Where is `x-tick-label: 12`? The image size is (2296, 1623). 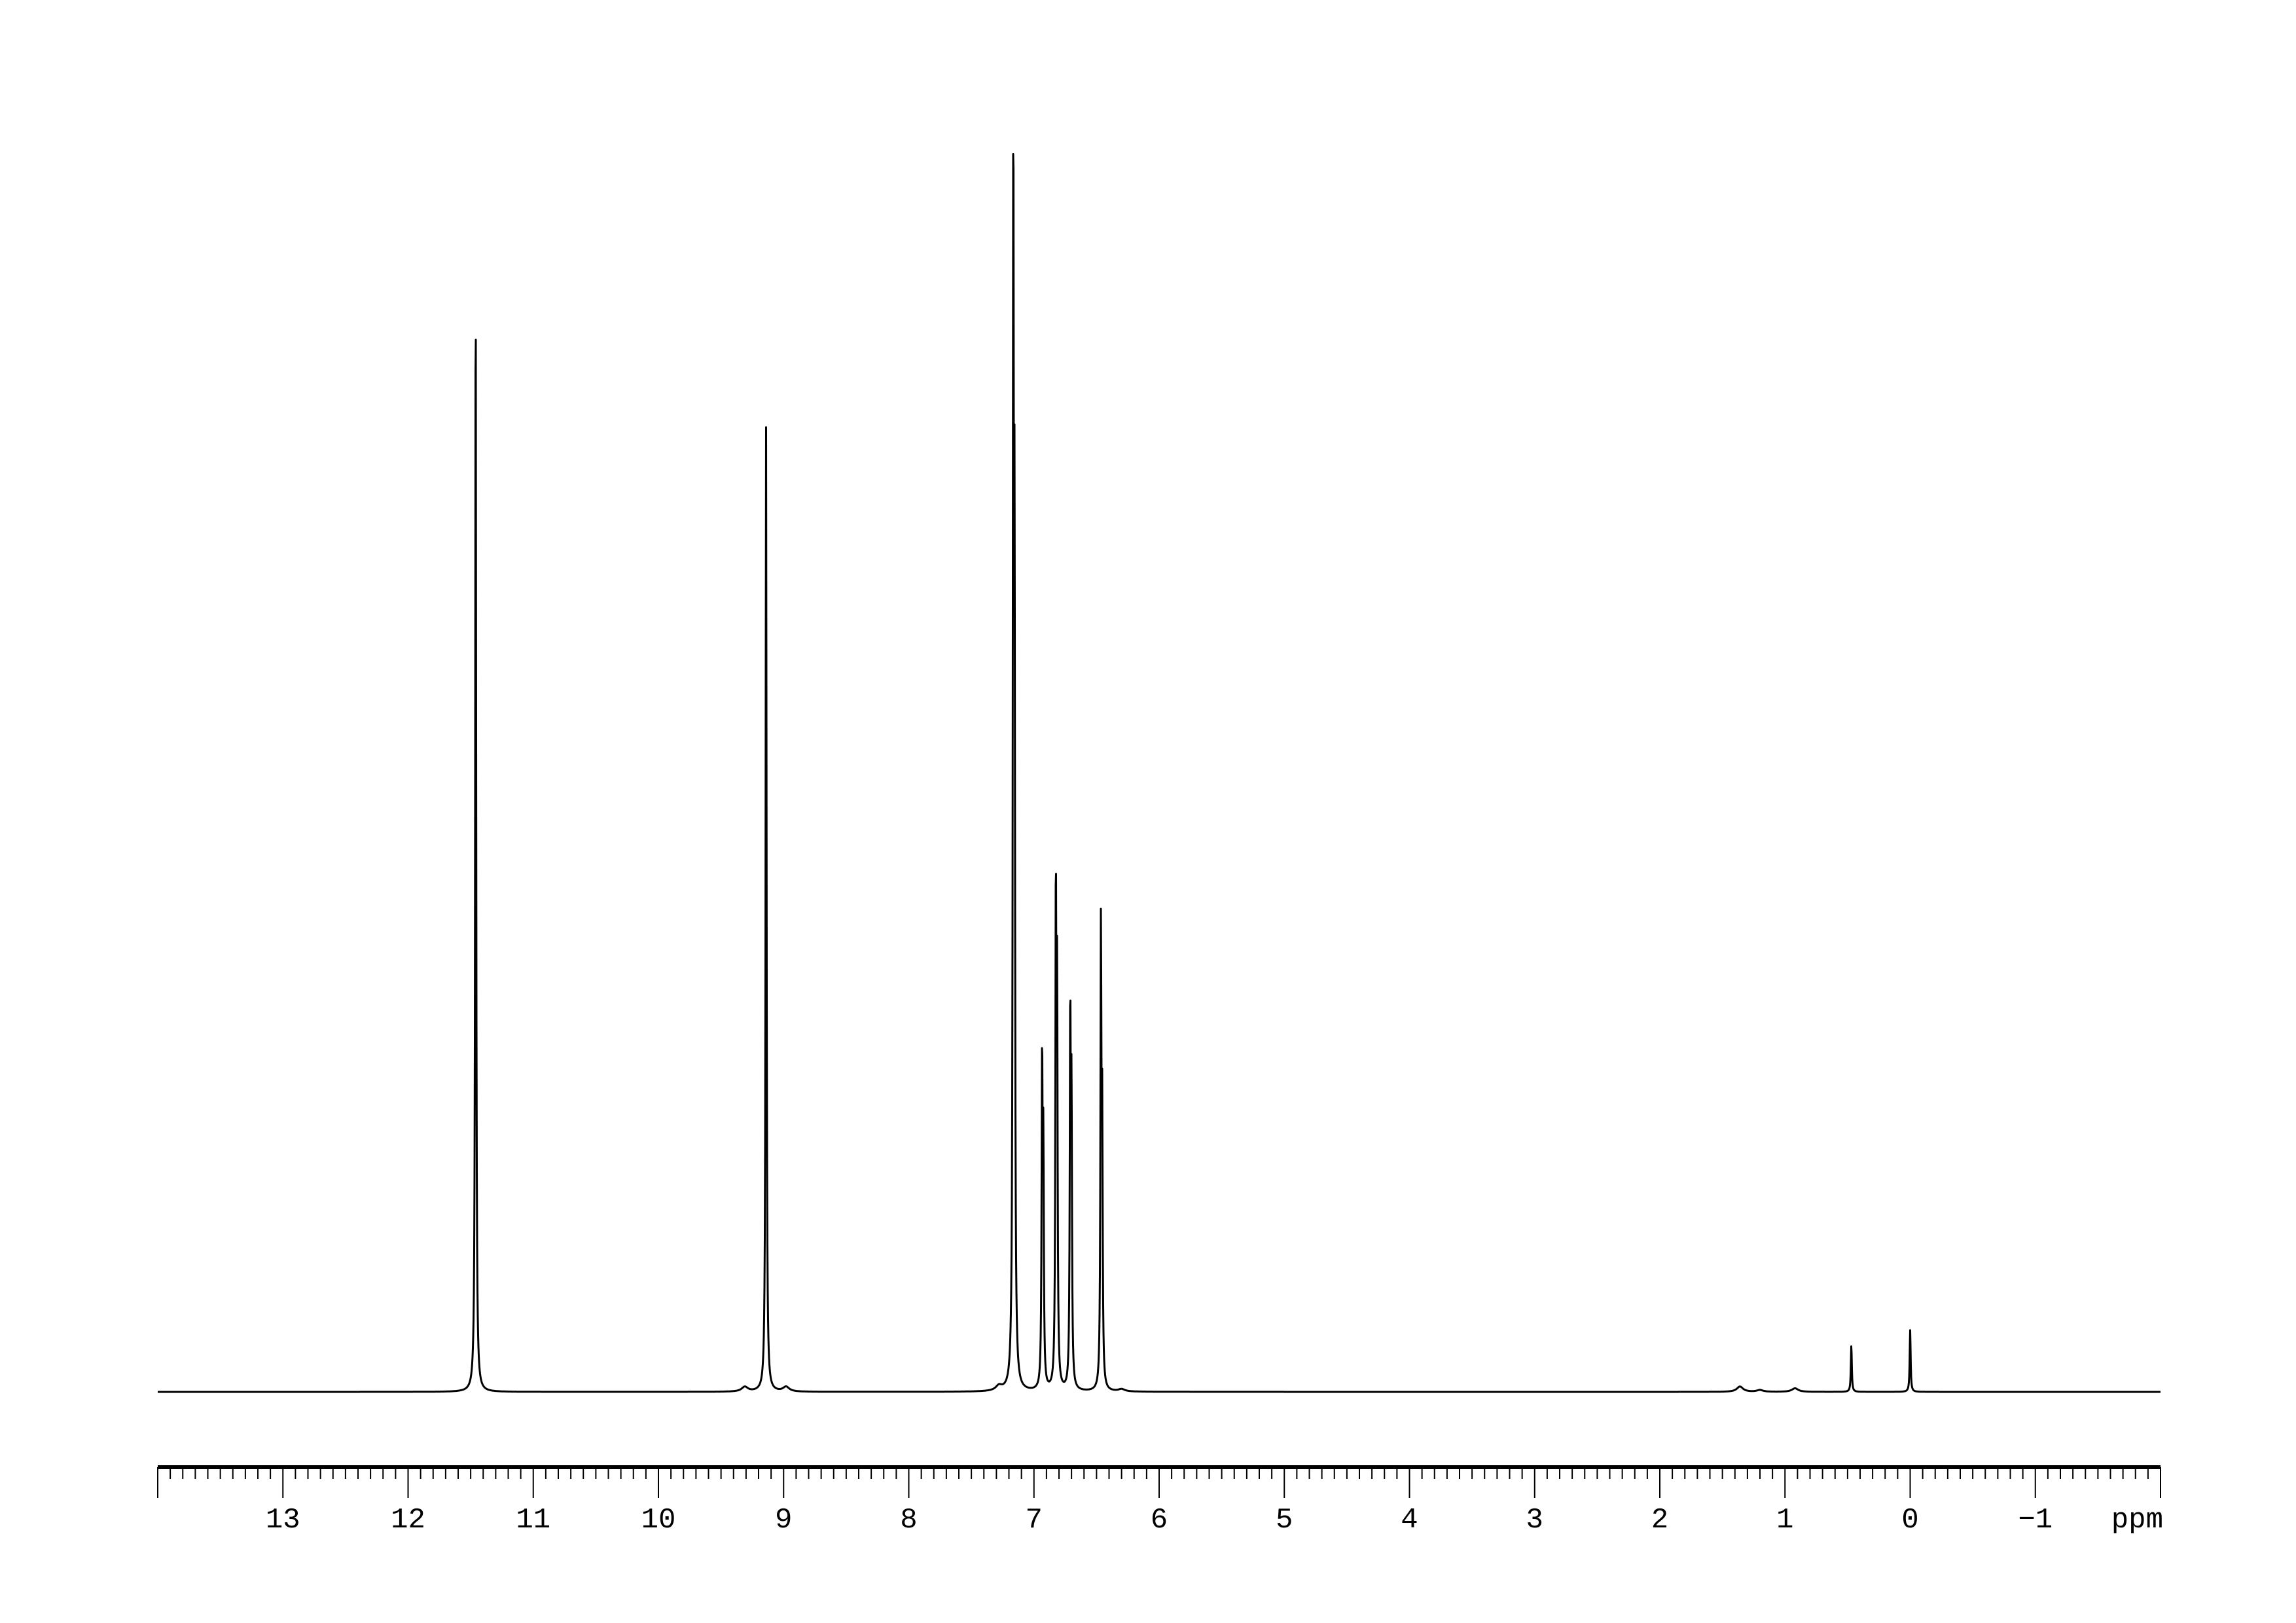
x-tick-label: 12 is located at coordinates (408, 1520).